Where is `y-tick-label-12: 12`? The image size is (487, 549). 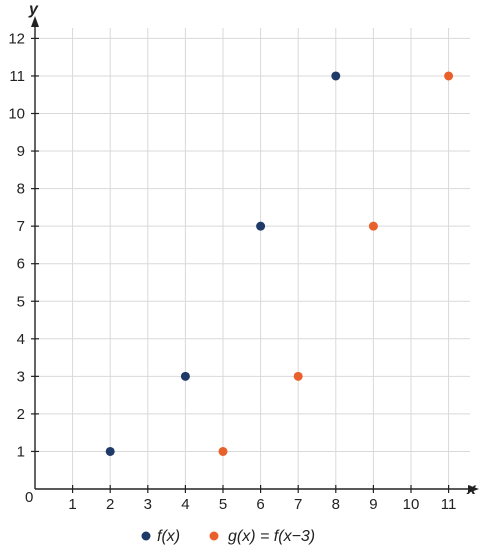 y-tick-label-12: 12 is located at coordinates (16, 38).